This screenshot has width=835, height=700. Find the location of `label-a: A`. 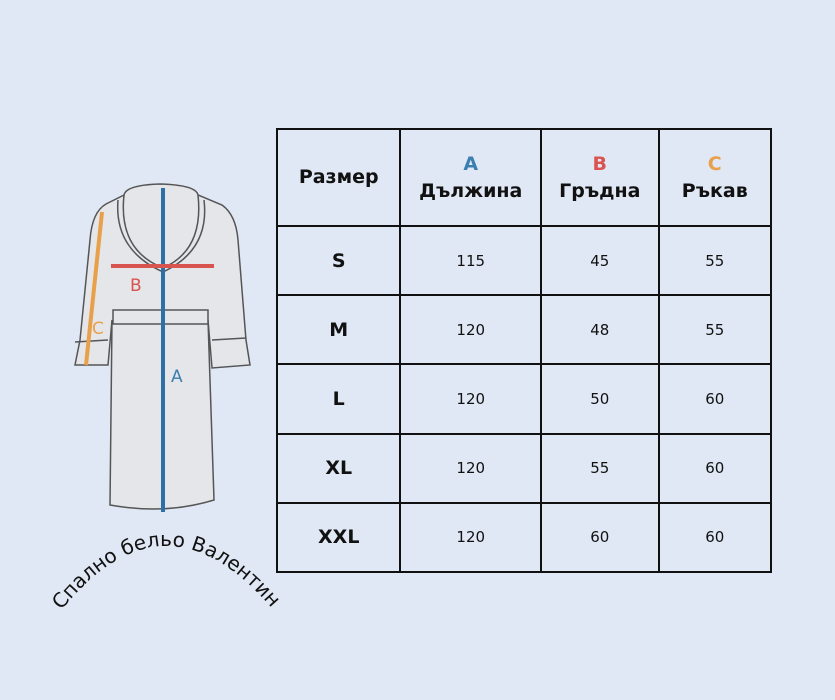

label-a: A is located at coordinates (177, 377).